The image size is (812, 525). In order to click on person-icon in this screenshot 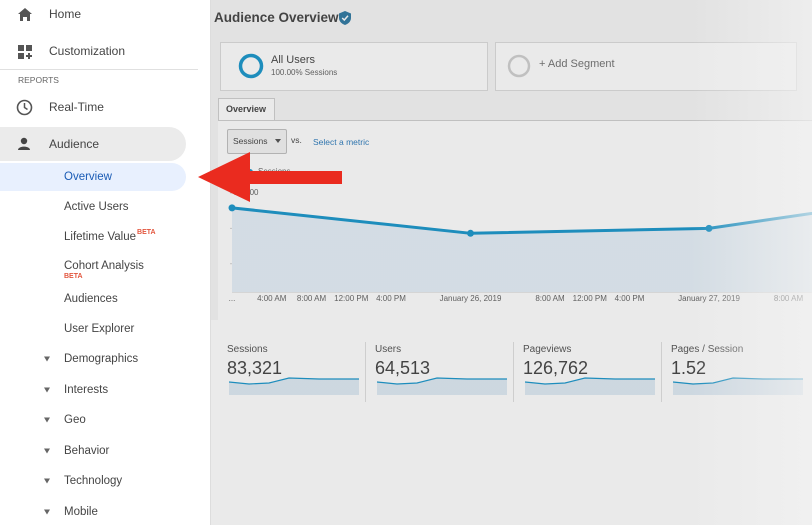, I will do `click(24, 143)`.